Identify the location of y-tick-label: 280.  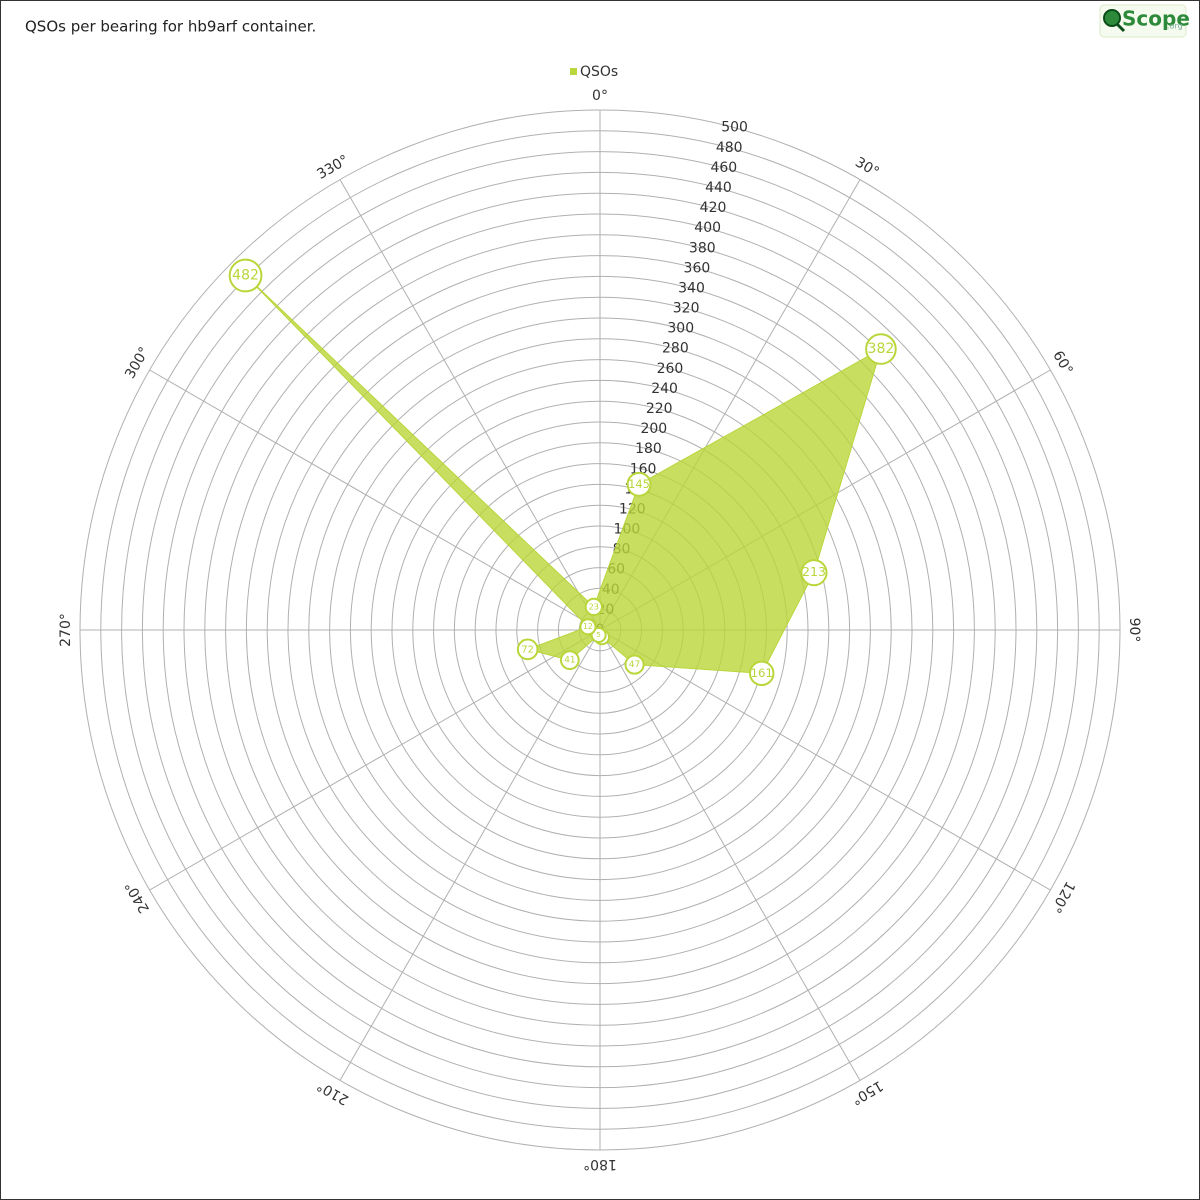
(675, 349).